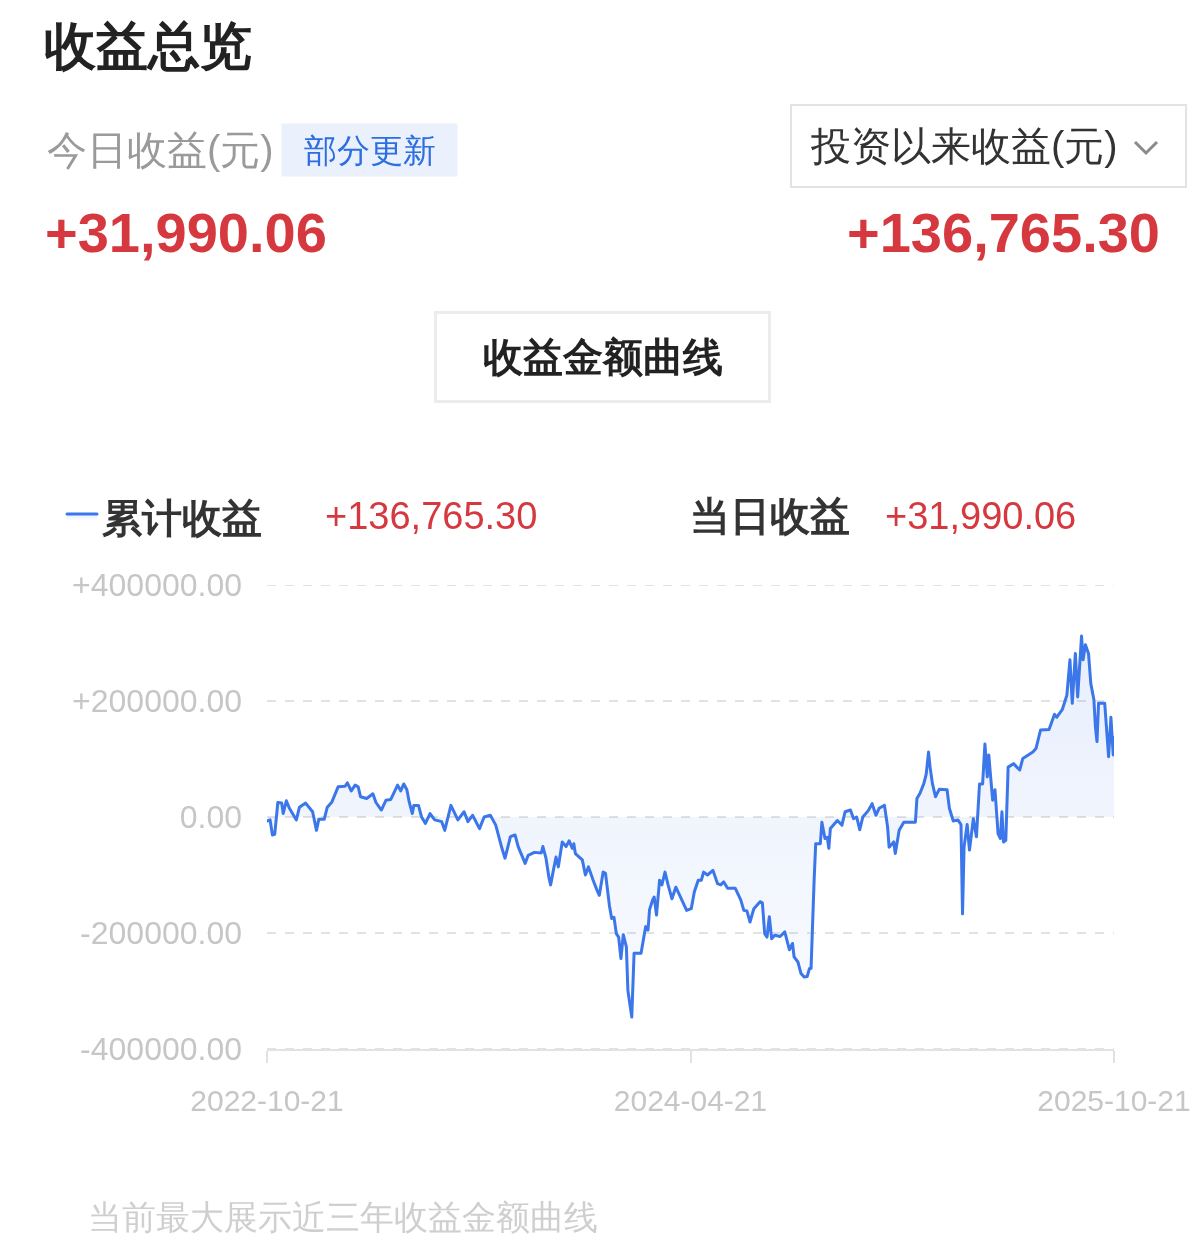 The width and height of the screenshot is (1204, 1256). I want to click on legend-label: 累计收益, so click(182, 517).